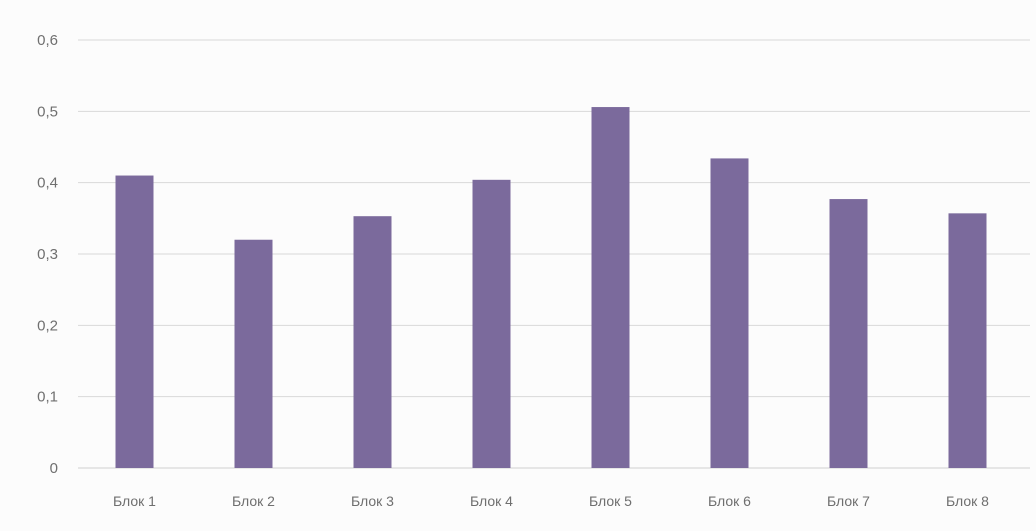 This screenshot has width=1036, height=531. Describe the element at coordinates (54, 468) in the screenshot. I see `y-tick-label: 0` at that location.